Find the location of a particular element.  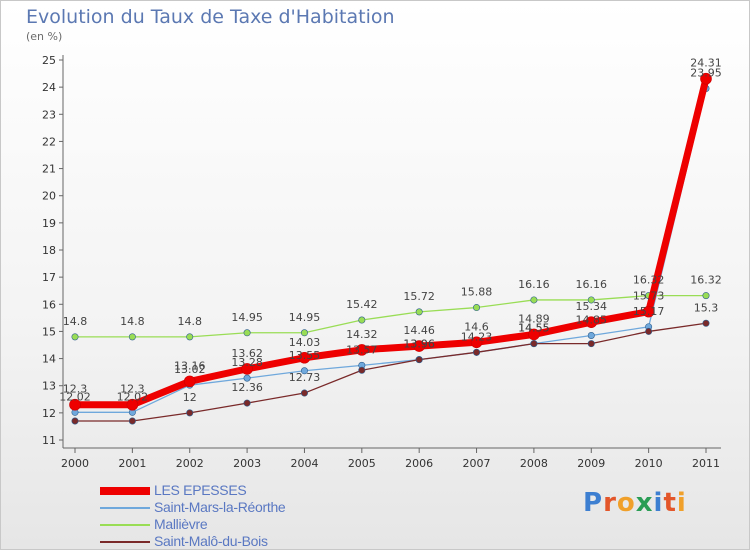

x-tick-label: 2008 is located at coordinates (534, 463).